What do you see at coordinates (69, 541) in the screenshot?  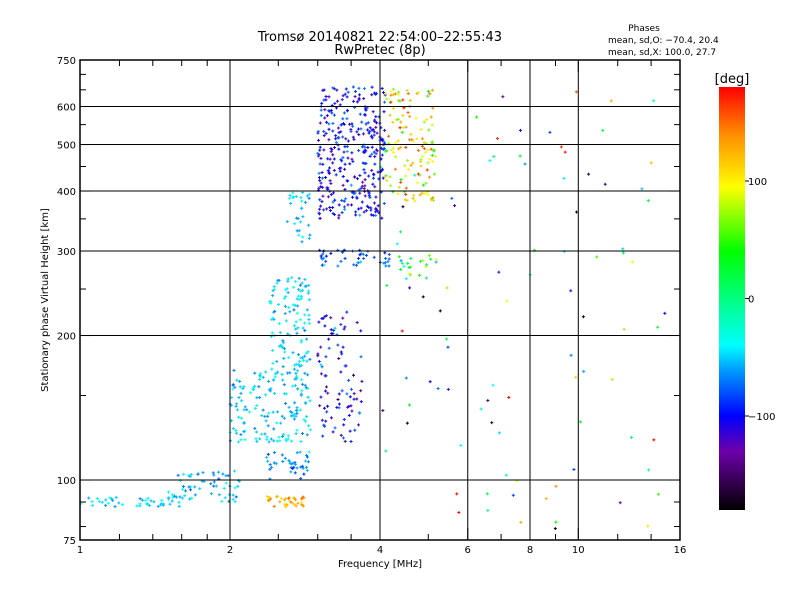 I see `y-tick-label: 75` at bounding box center [69, 541].